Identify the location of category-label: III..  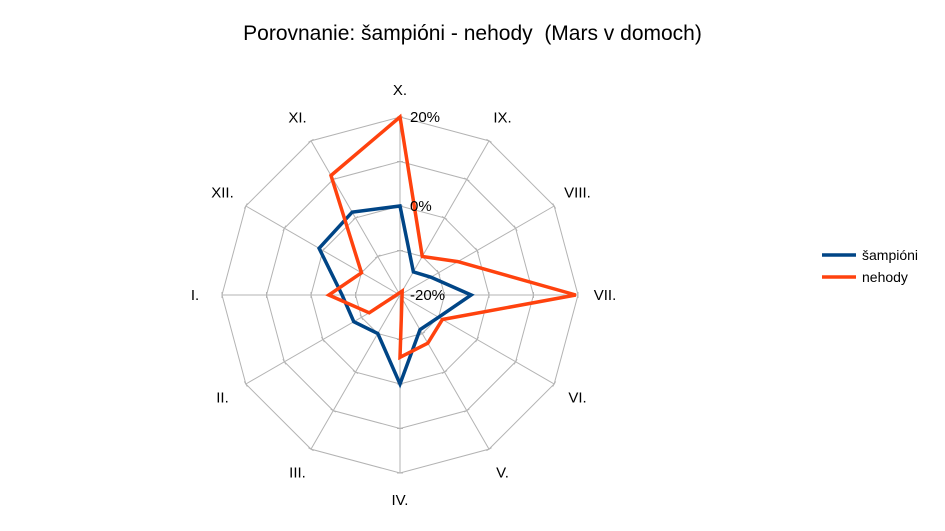
(297, 473).